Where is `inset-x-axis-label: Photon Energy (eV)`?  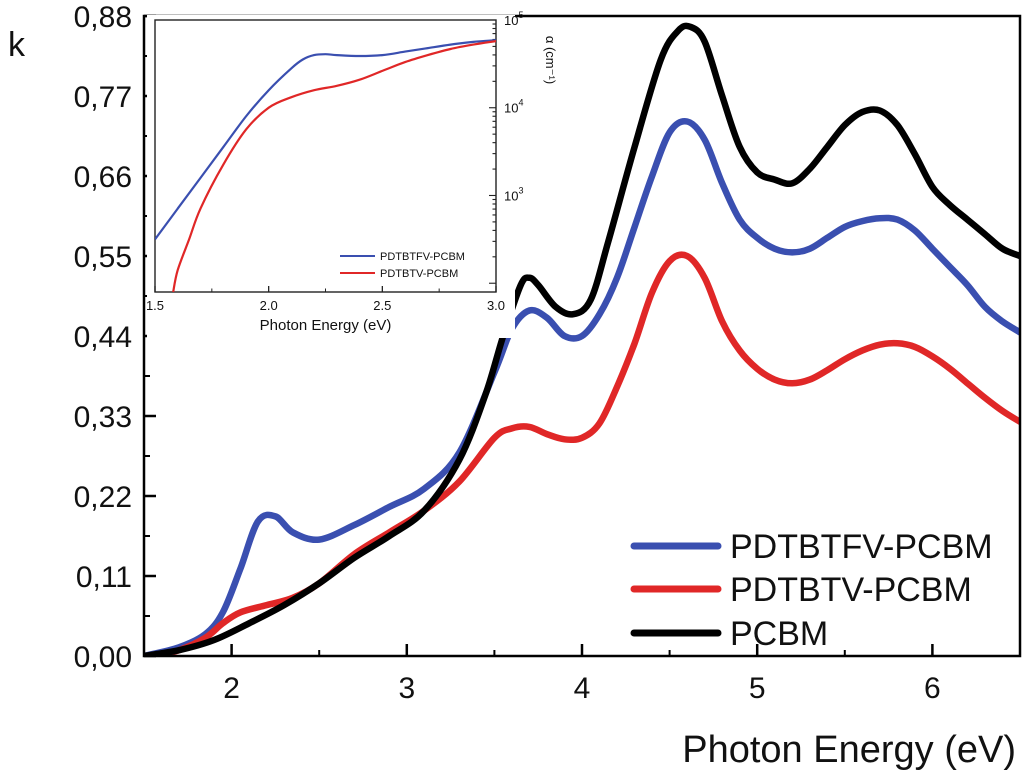 inset-x-axis-label: Photon Energy (eV) is located at coordinates (326, 325).